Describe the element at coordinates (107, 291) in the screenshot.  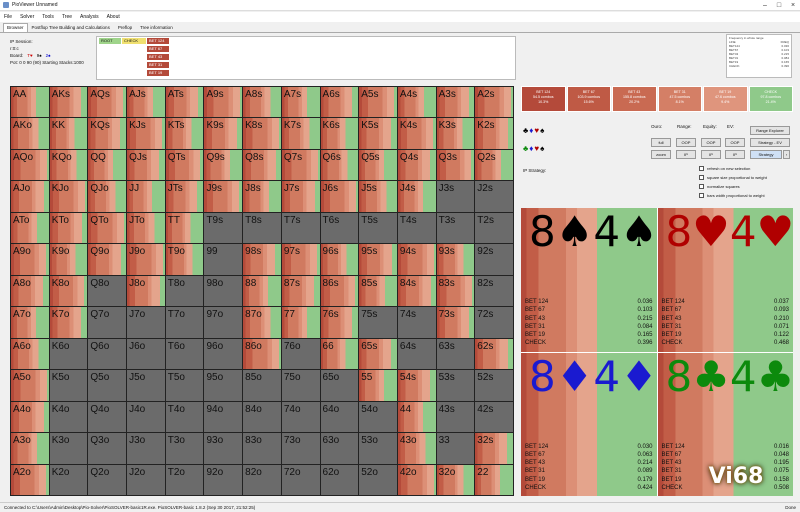
I see `hand-cell: Q8o` at that location.